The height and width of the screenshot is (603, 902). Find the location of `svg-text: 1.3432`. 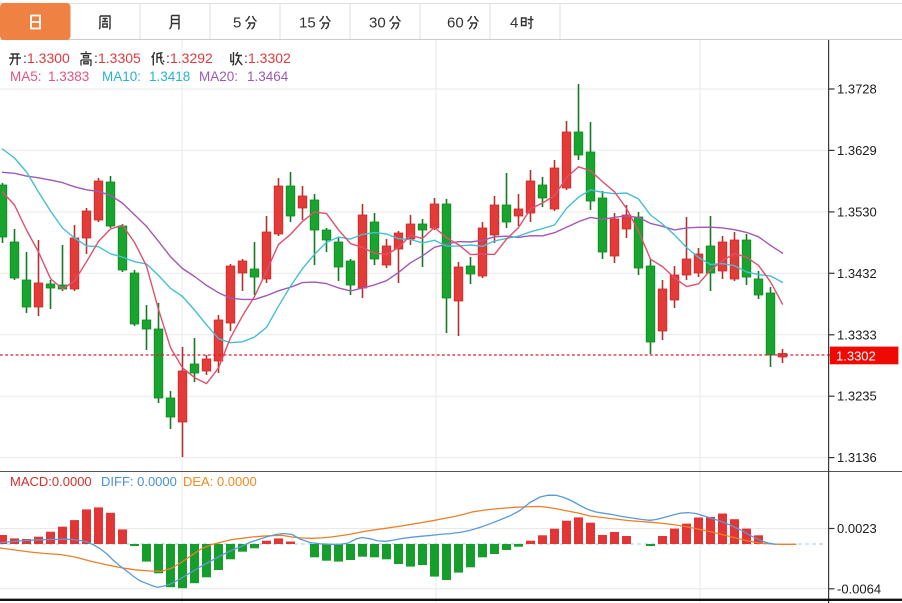

svg-text: 1.3432 is located at coordinates (857, 273).